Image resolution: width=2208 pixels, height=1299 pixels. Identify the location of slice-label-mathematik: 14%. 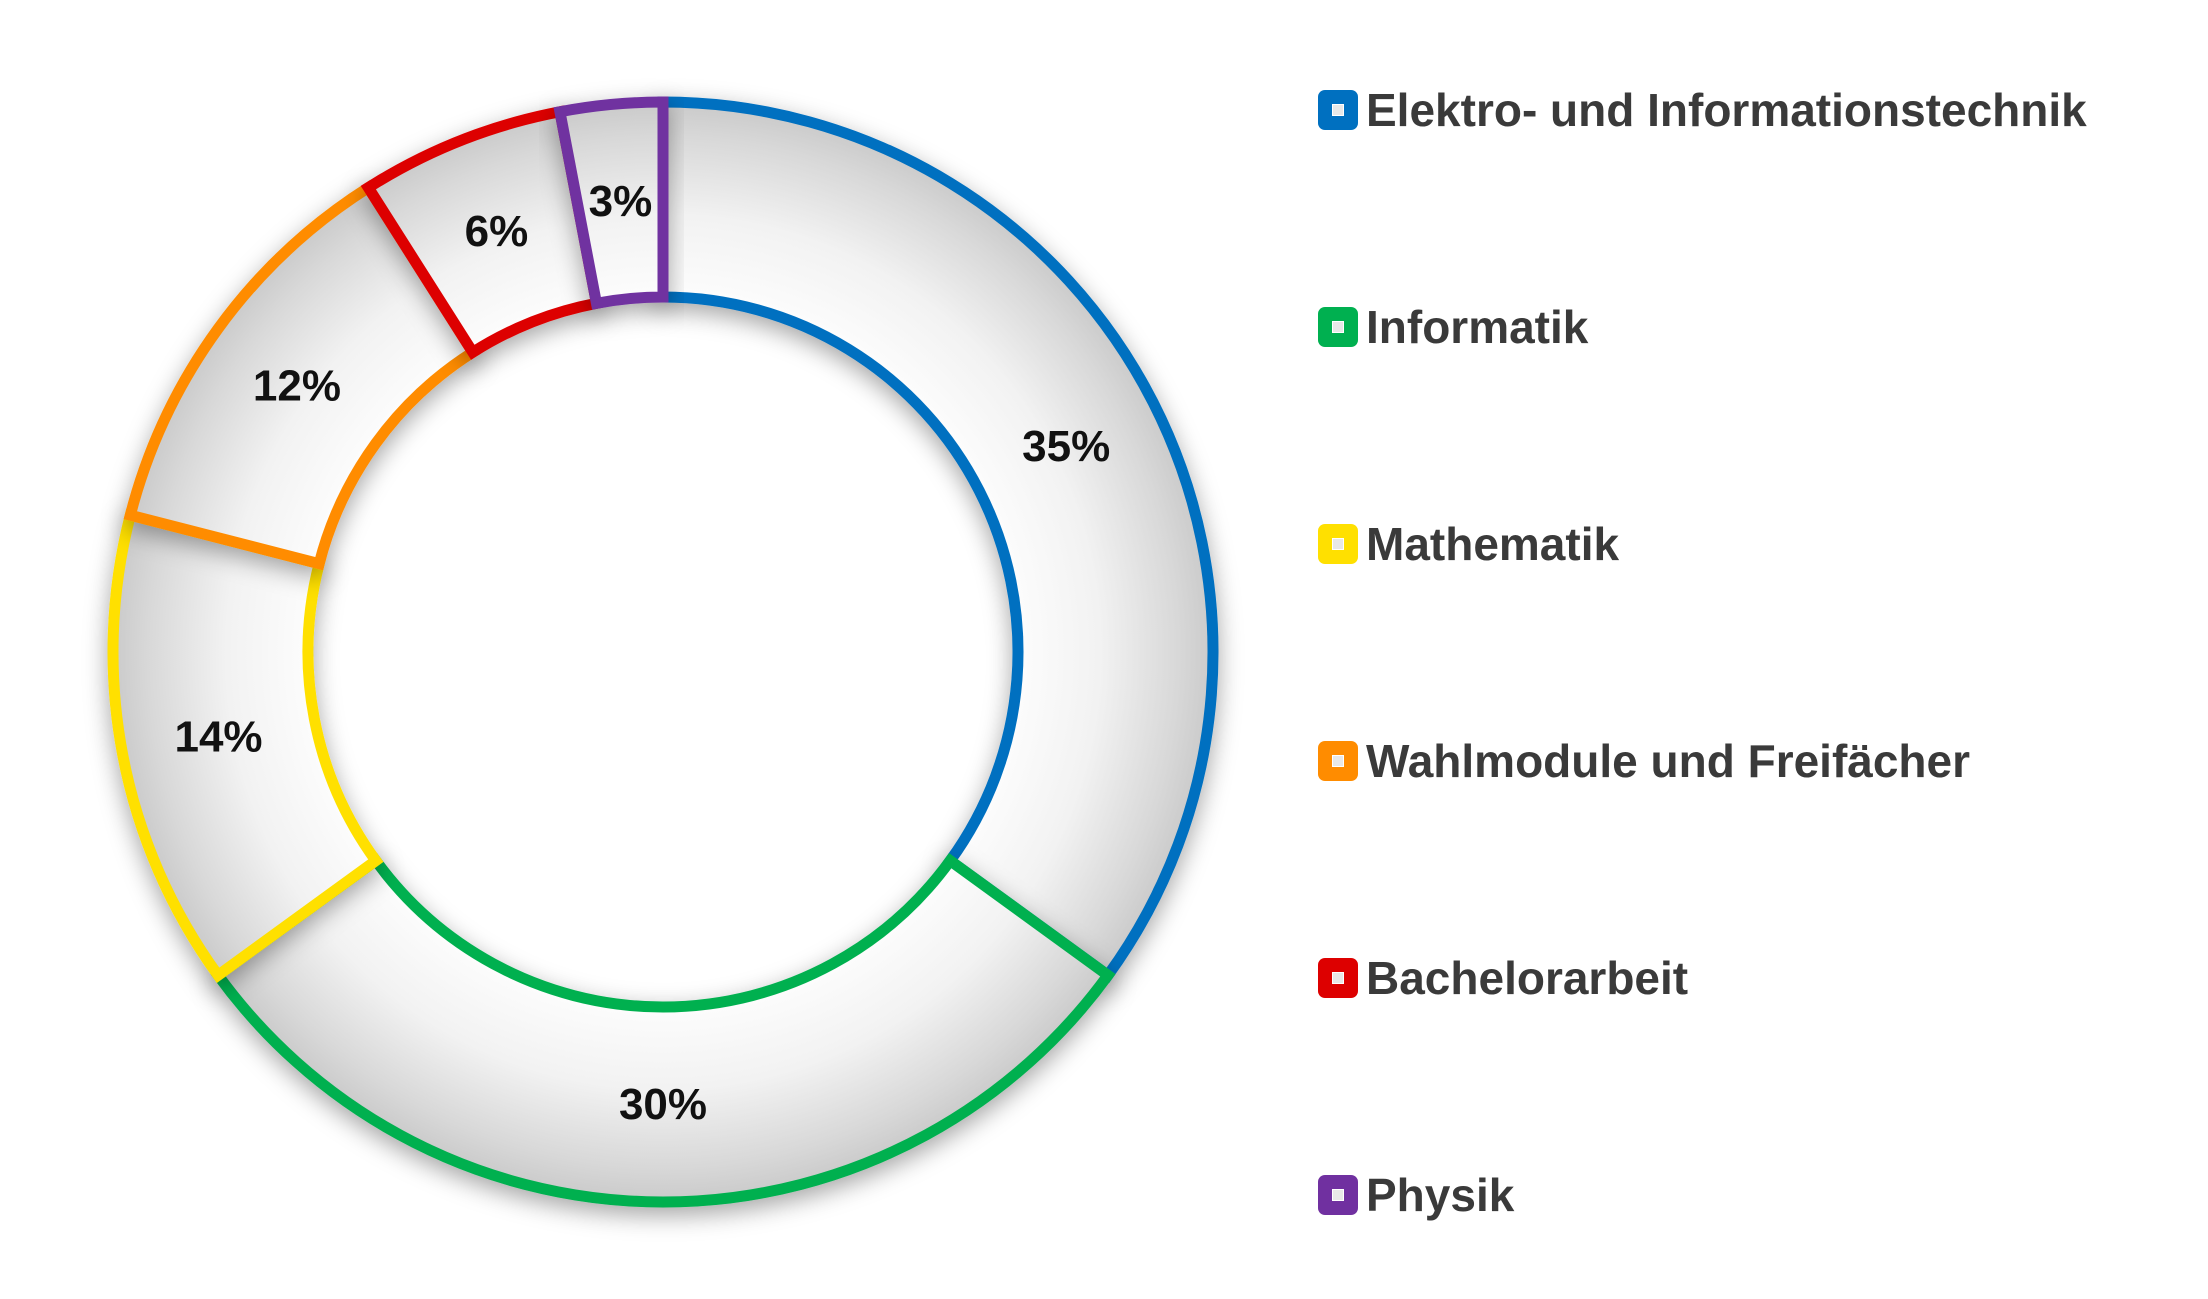
(218, 736).